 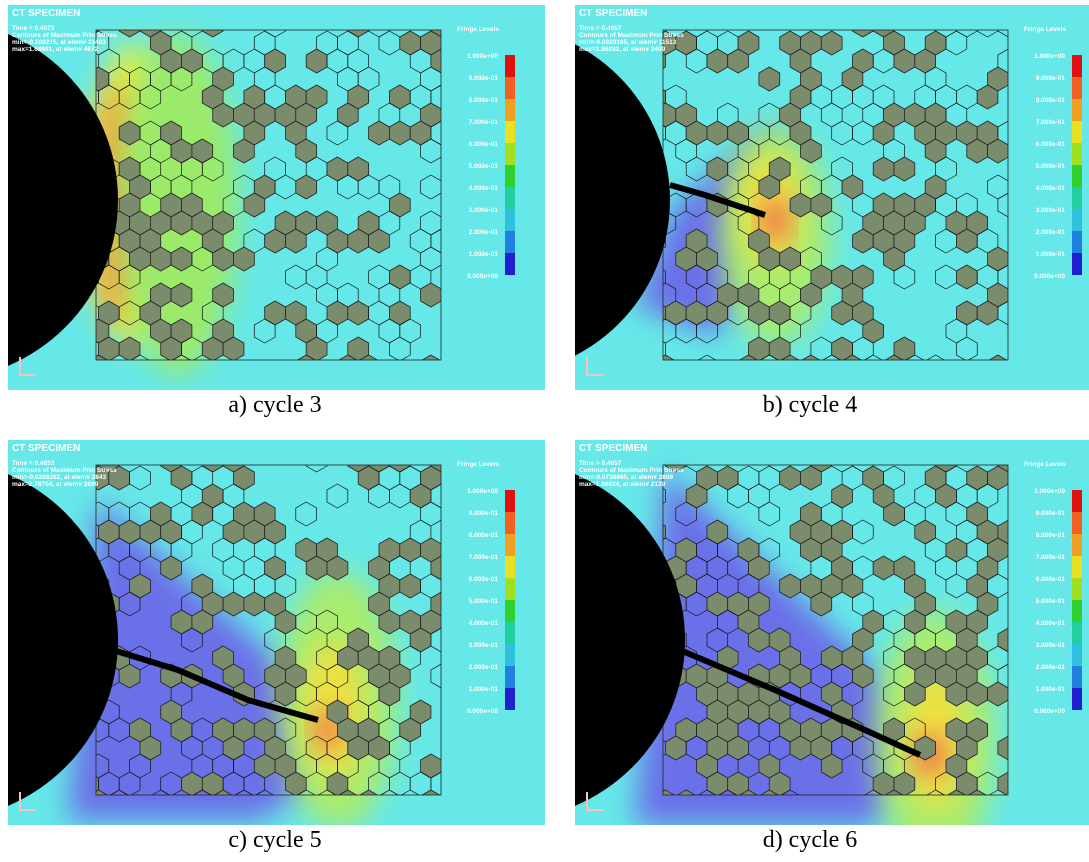 I want to click on header-min: min=-0.0738665, at elem# 2899, so click(x=626, y=477).